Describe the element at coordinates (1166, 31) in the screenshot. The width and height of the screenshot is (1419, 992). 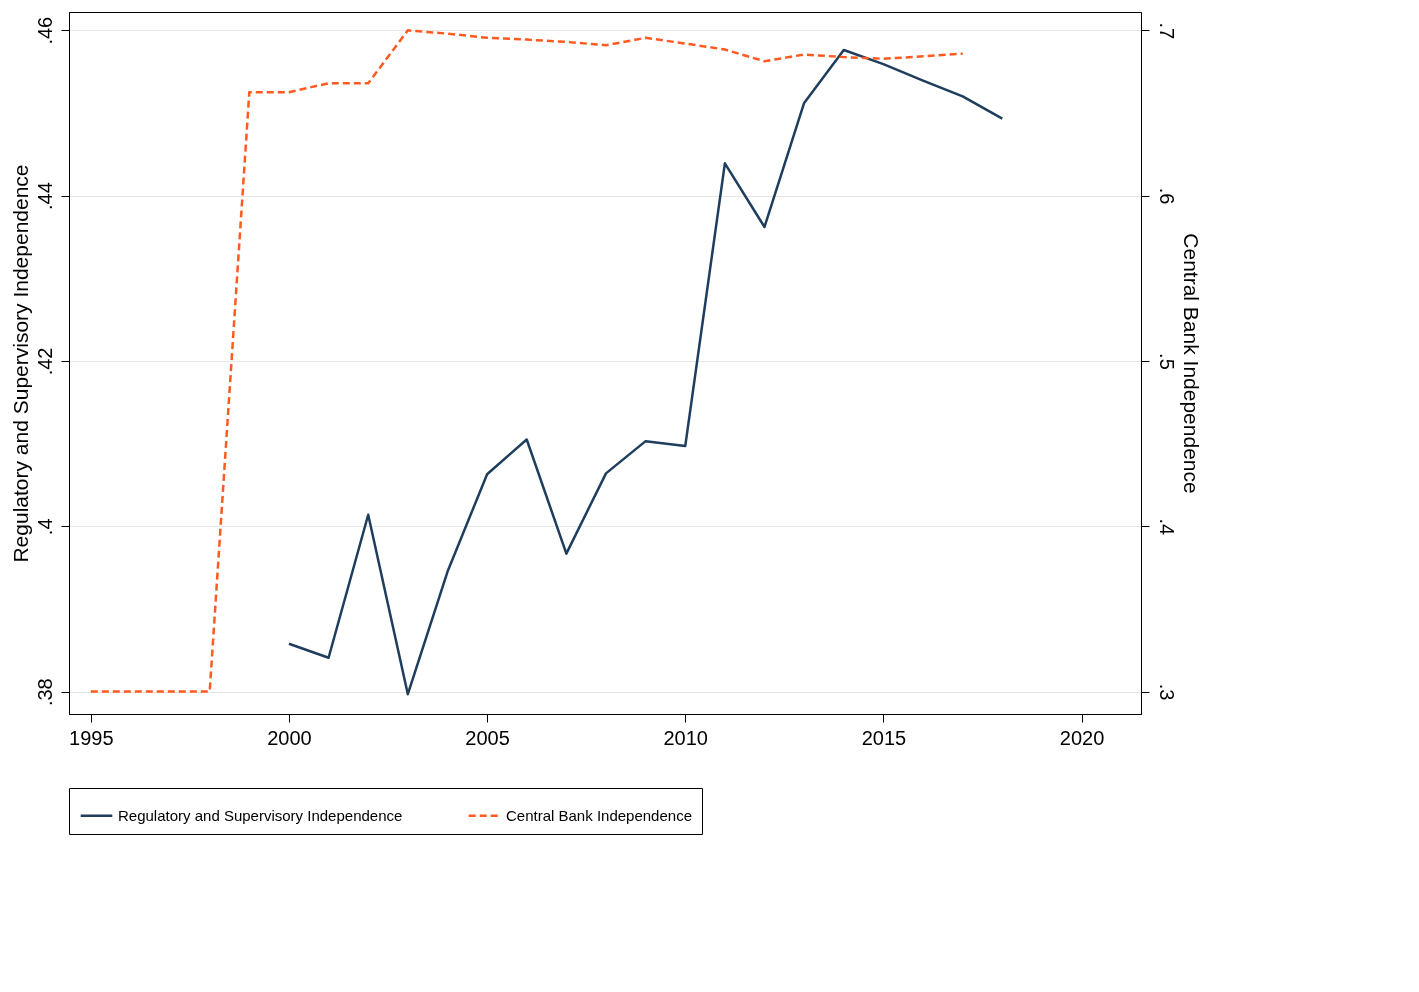
I see `y2-tick-label: .7` at that location.